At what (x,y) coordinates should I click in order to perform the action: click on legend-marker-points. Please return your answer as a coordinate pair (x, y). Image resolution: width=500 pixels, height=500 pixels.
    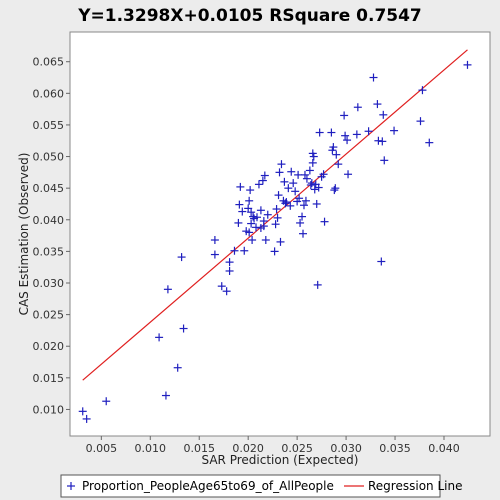
    Looking at the image, I should click on (71, 486).